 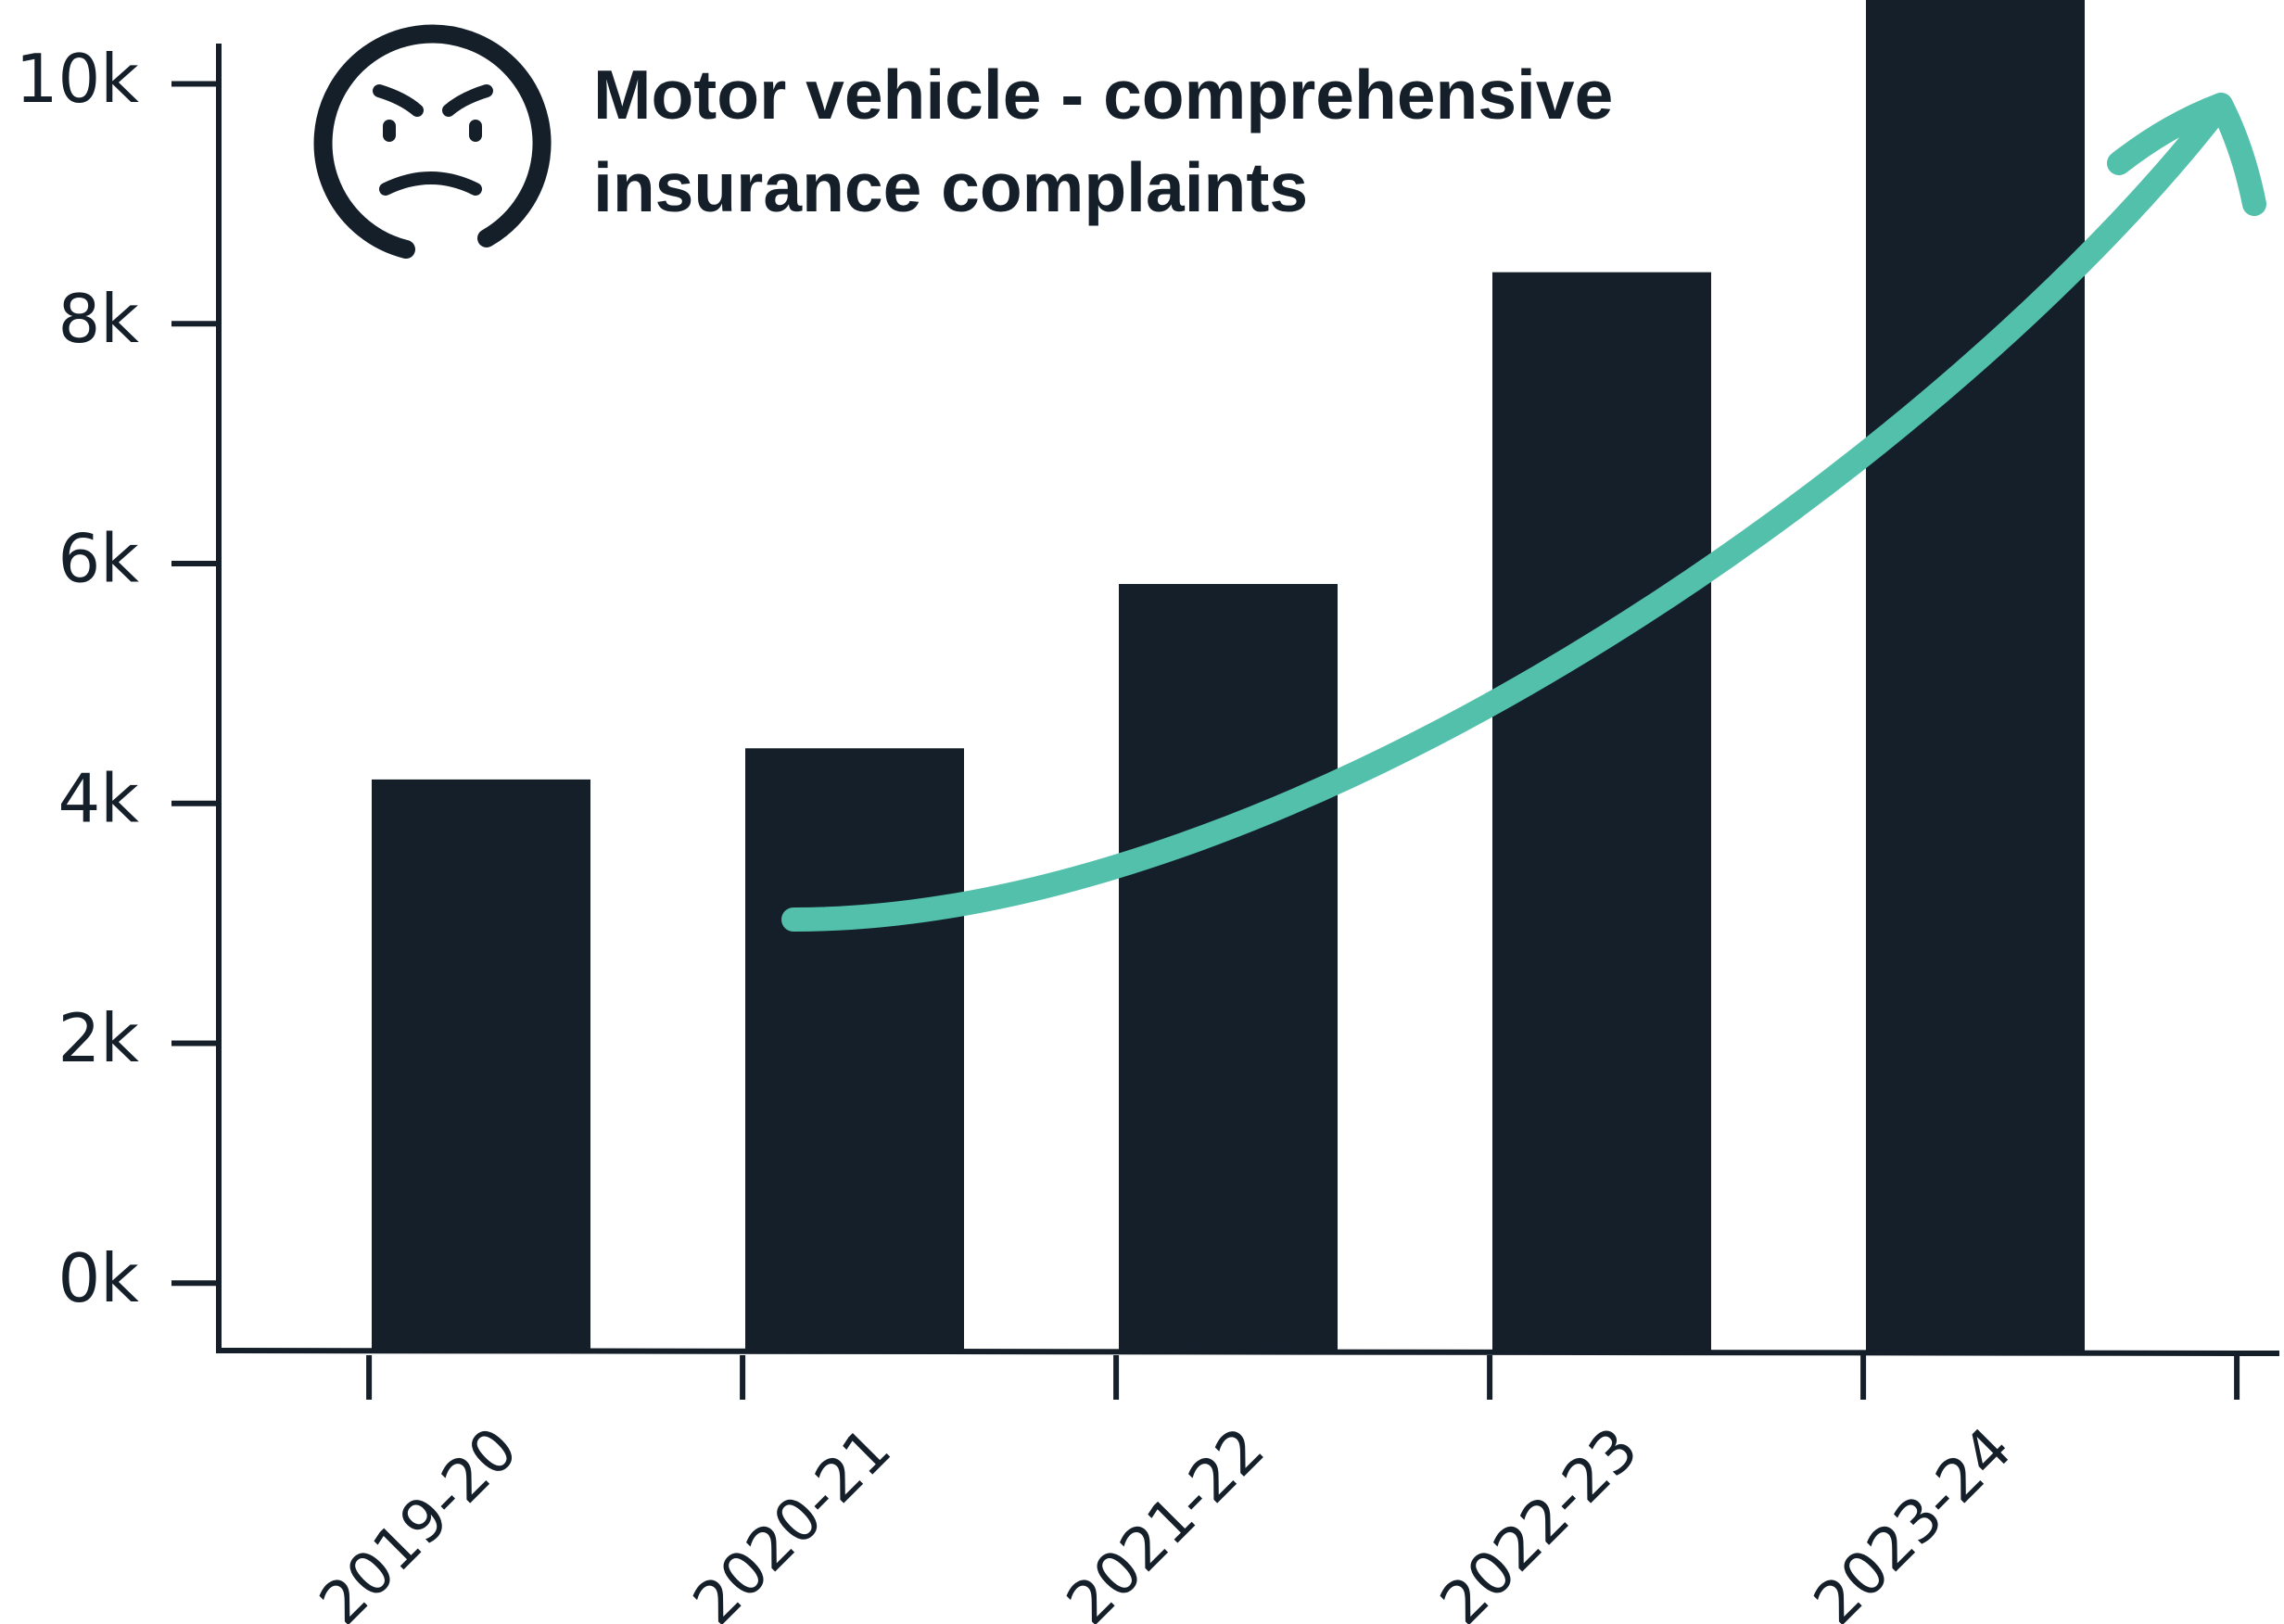 I want to click on angry-face-icon, so click(x=433, y=141).